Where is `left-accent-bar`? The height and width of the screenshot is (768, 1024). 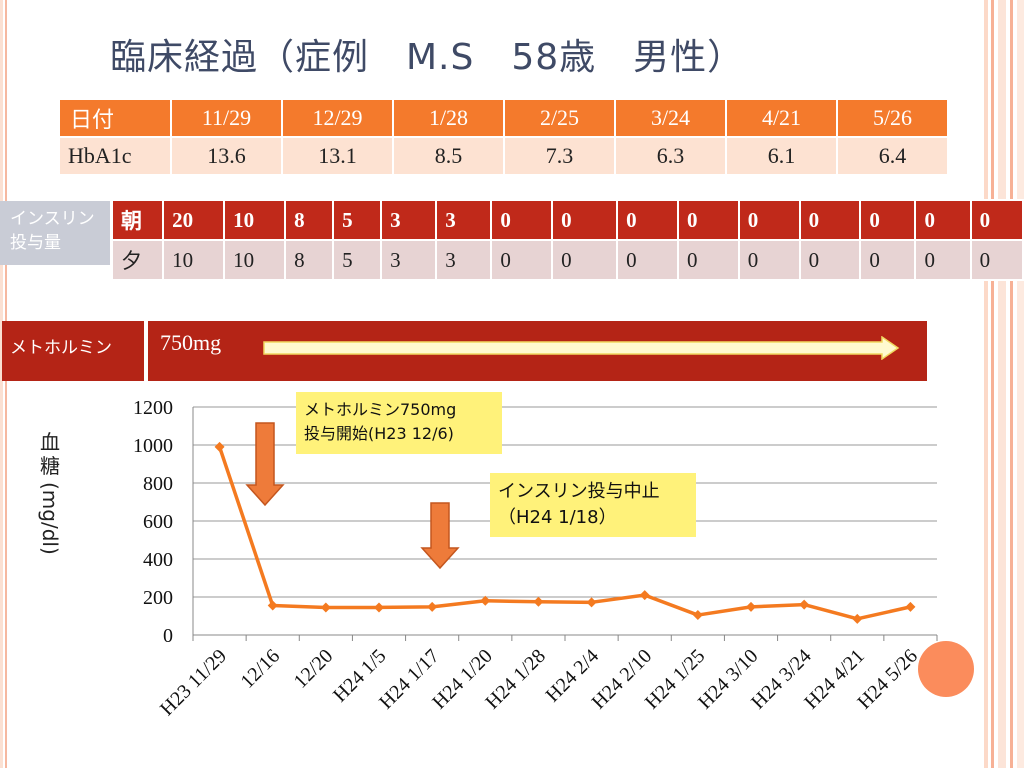 left-accent-bar is located at coordinates (5, 384).